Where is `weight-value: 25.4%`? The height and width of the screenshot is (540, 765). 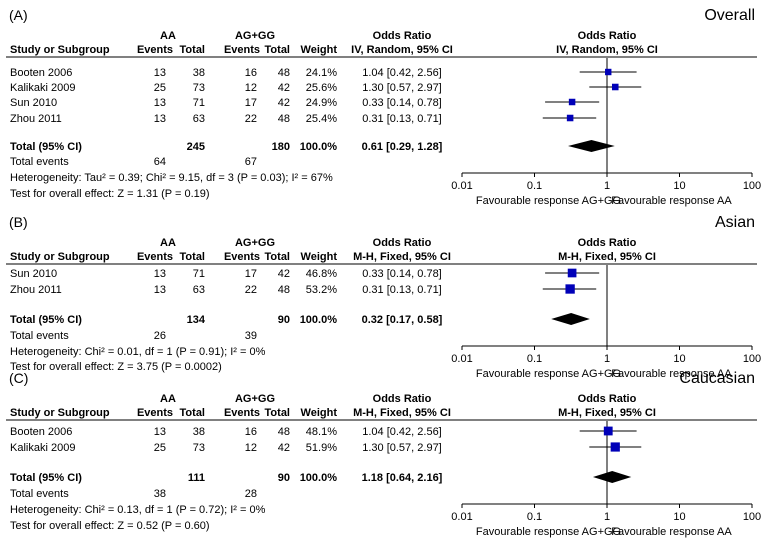 weight-value: 25.4% is located at coordinates (321, 119).